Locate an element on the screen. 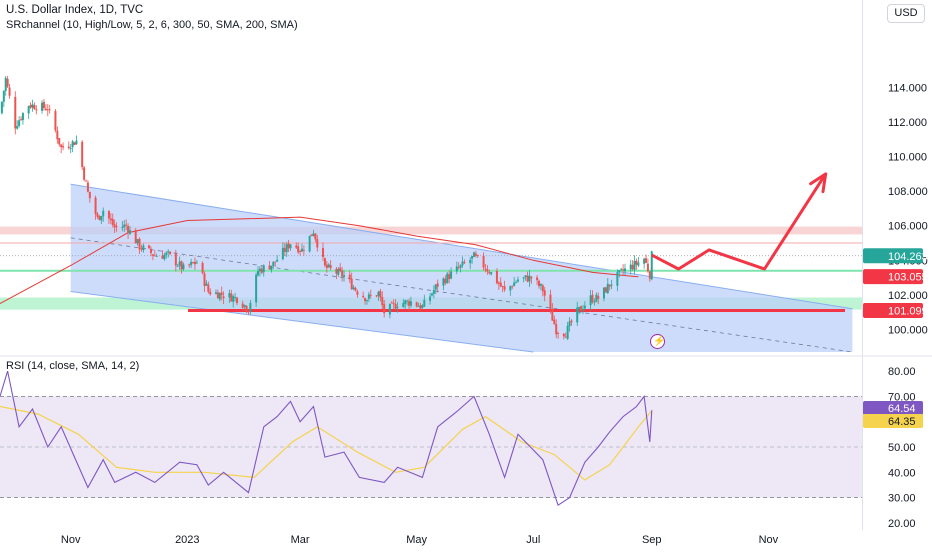  x-tick-label: Sep is located at coordinates (652, 540).